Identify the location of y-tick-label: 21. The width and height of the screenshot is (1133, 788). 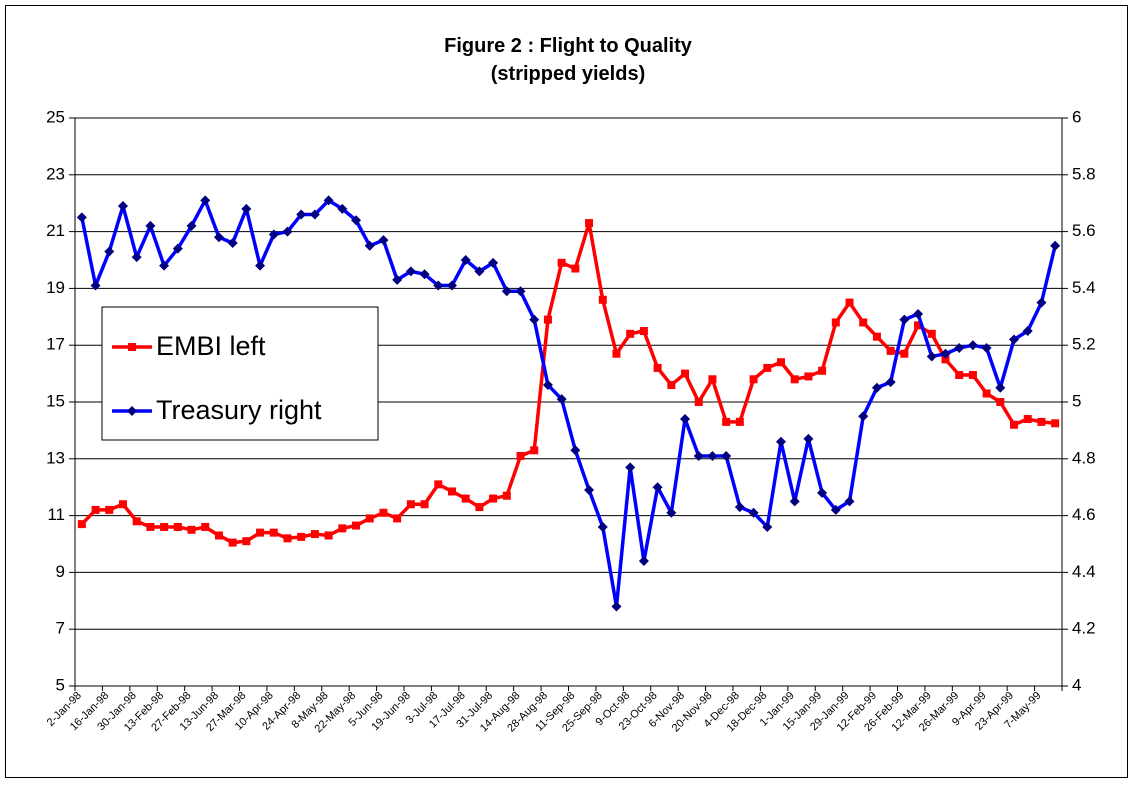
(55, 230).